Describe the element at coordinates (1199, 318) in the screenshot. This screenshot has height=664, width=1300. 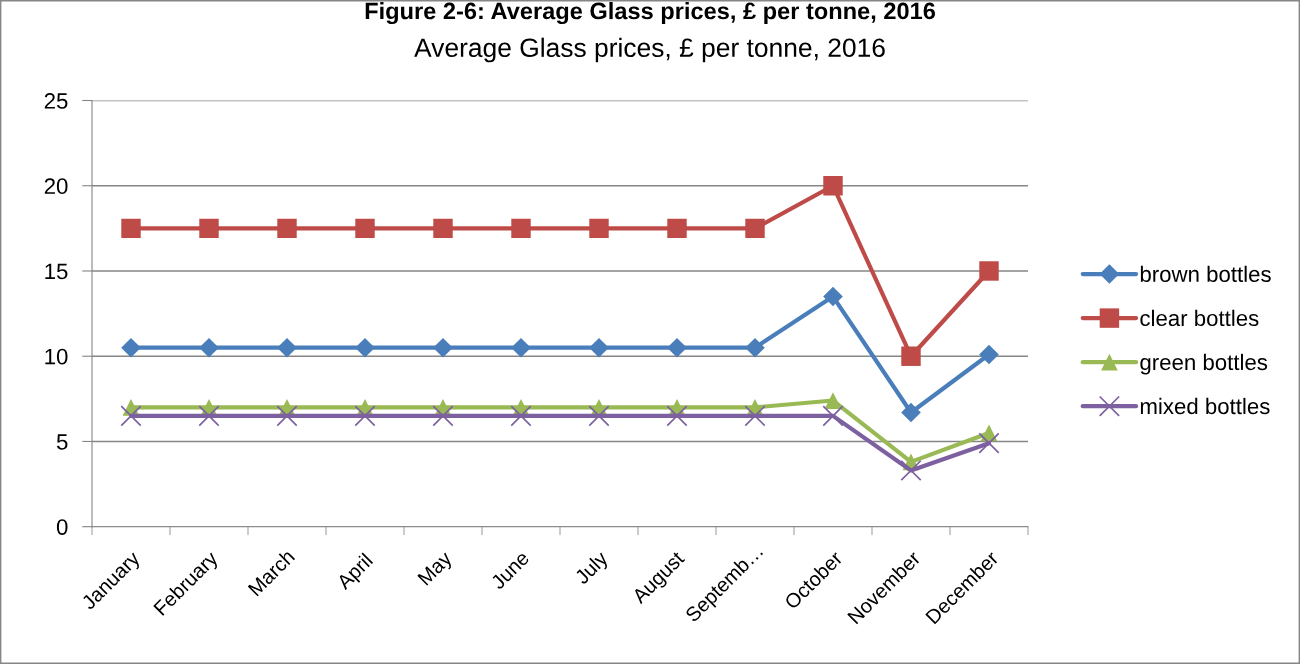
I see `legend-label: clear bottles` at that location.